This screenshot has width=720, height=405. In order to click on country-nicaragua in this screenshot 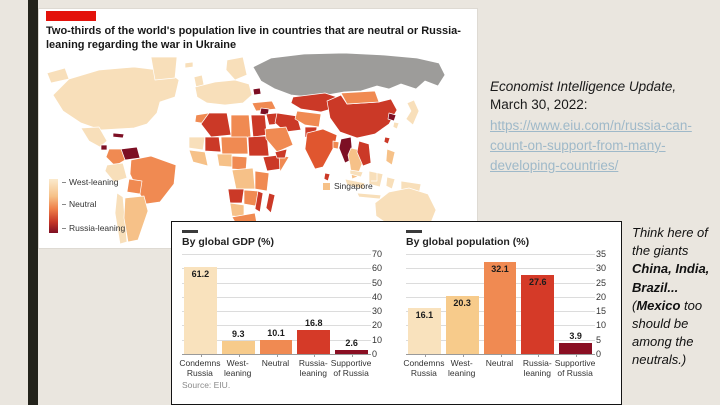, I will do `click(104, 147)`.